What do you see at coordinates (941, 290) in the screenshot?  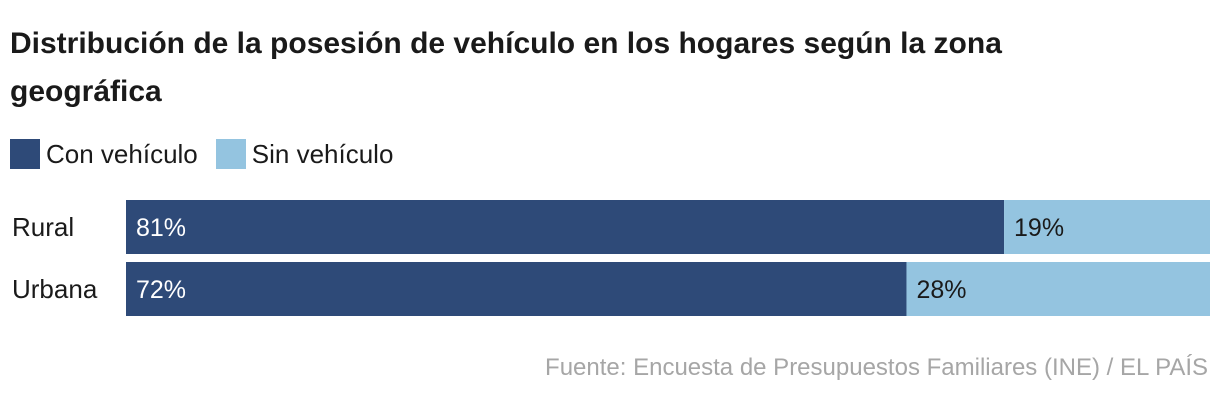 I see `data-label-urbana-sin-vehiculo: 28%` at bounding box center [941, 290].